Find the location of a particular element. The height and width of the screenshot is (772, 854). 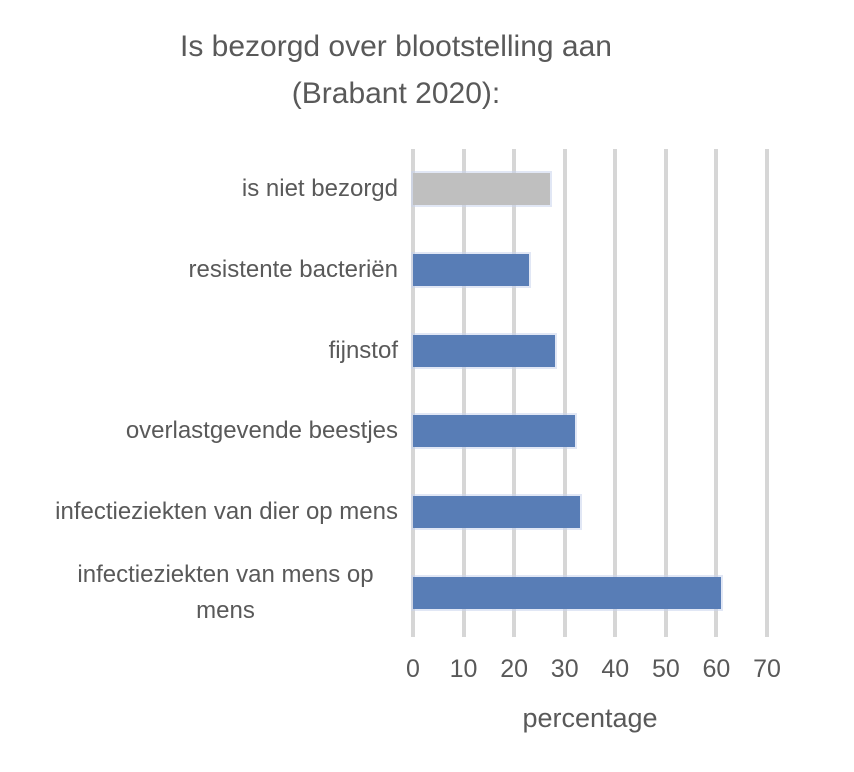

x-axis-title: percentage is located at coordinates (590, 718).